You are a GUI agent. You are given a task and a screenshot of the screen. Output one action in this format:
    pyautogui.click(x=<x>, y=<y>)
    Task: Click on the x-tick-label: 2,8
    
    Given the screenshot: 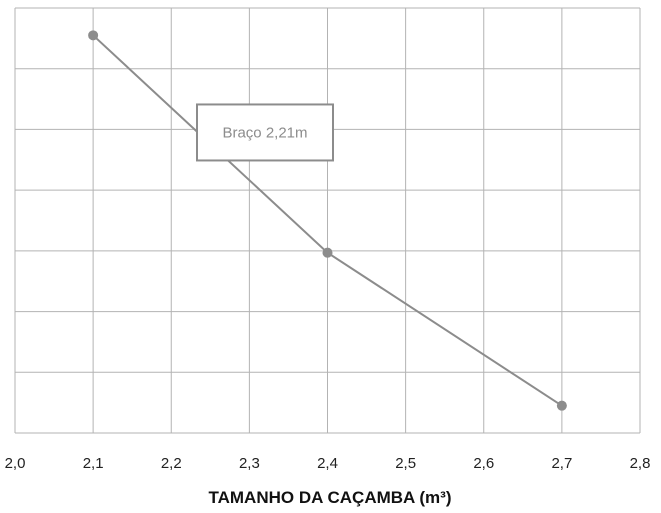 What is the action you would take?
    pyautogui.click(x=640, y=463)
    